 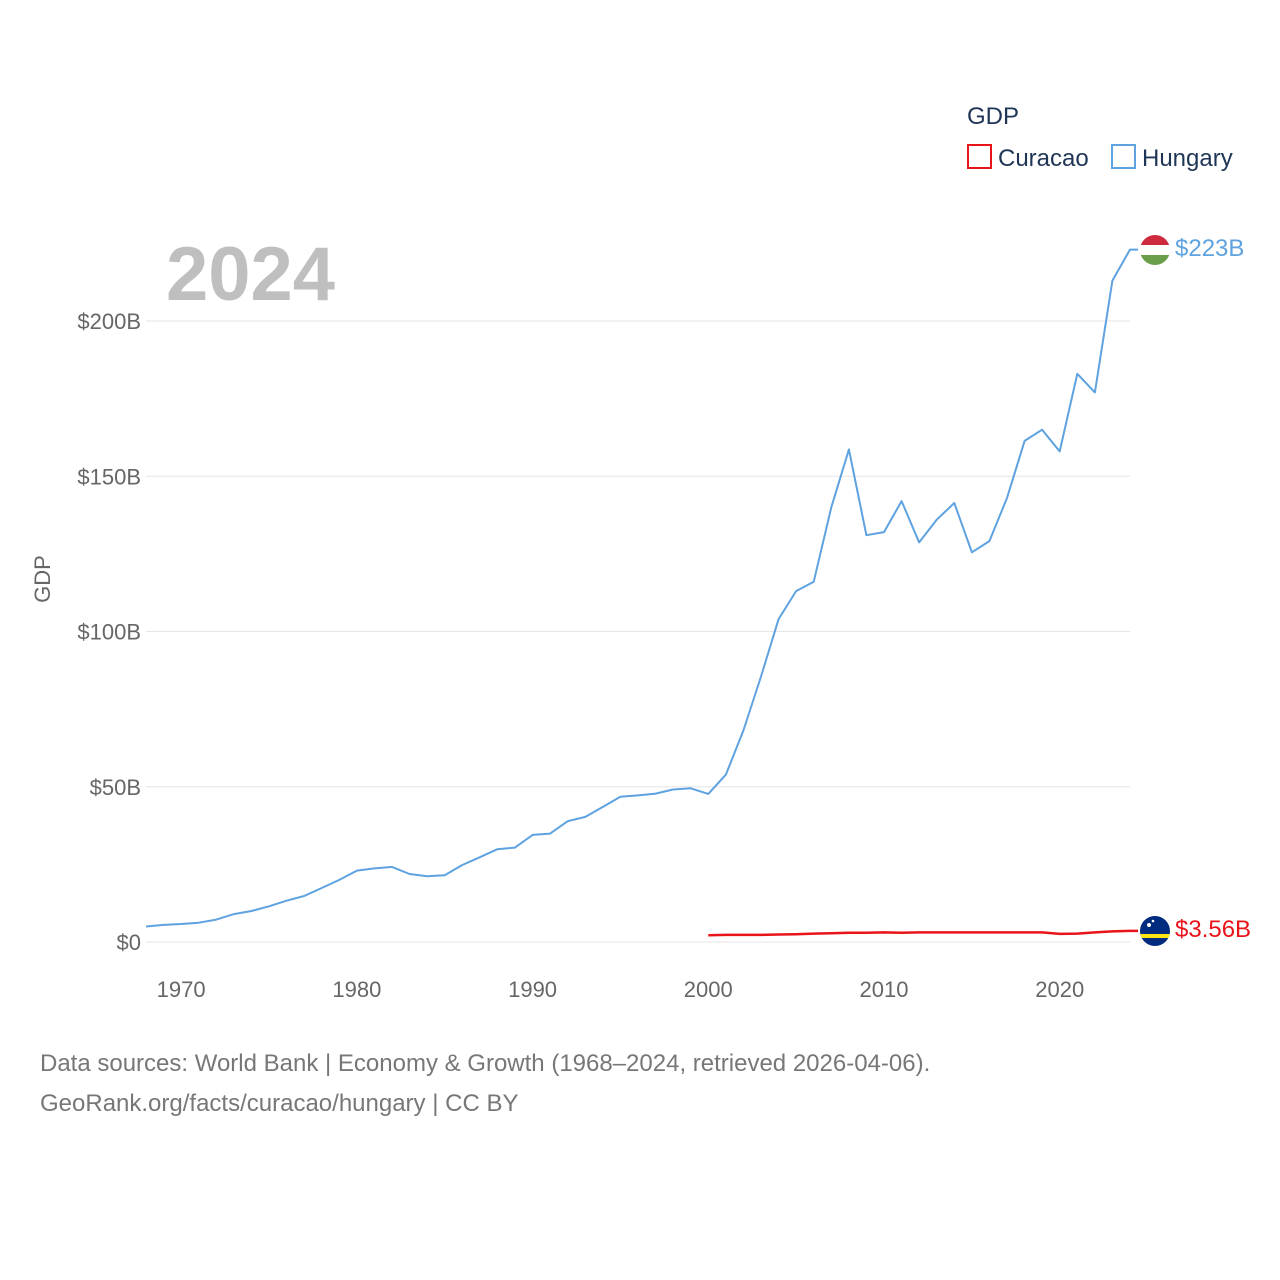 I want to click on x-tick-label: 1970, so click(x=181, y=989).